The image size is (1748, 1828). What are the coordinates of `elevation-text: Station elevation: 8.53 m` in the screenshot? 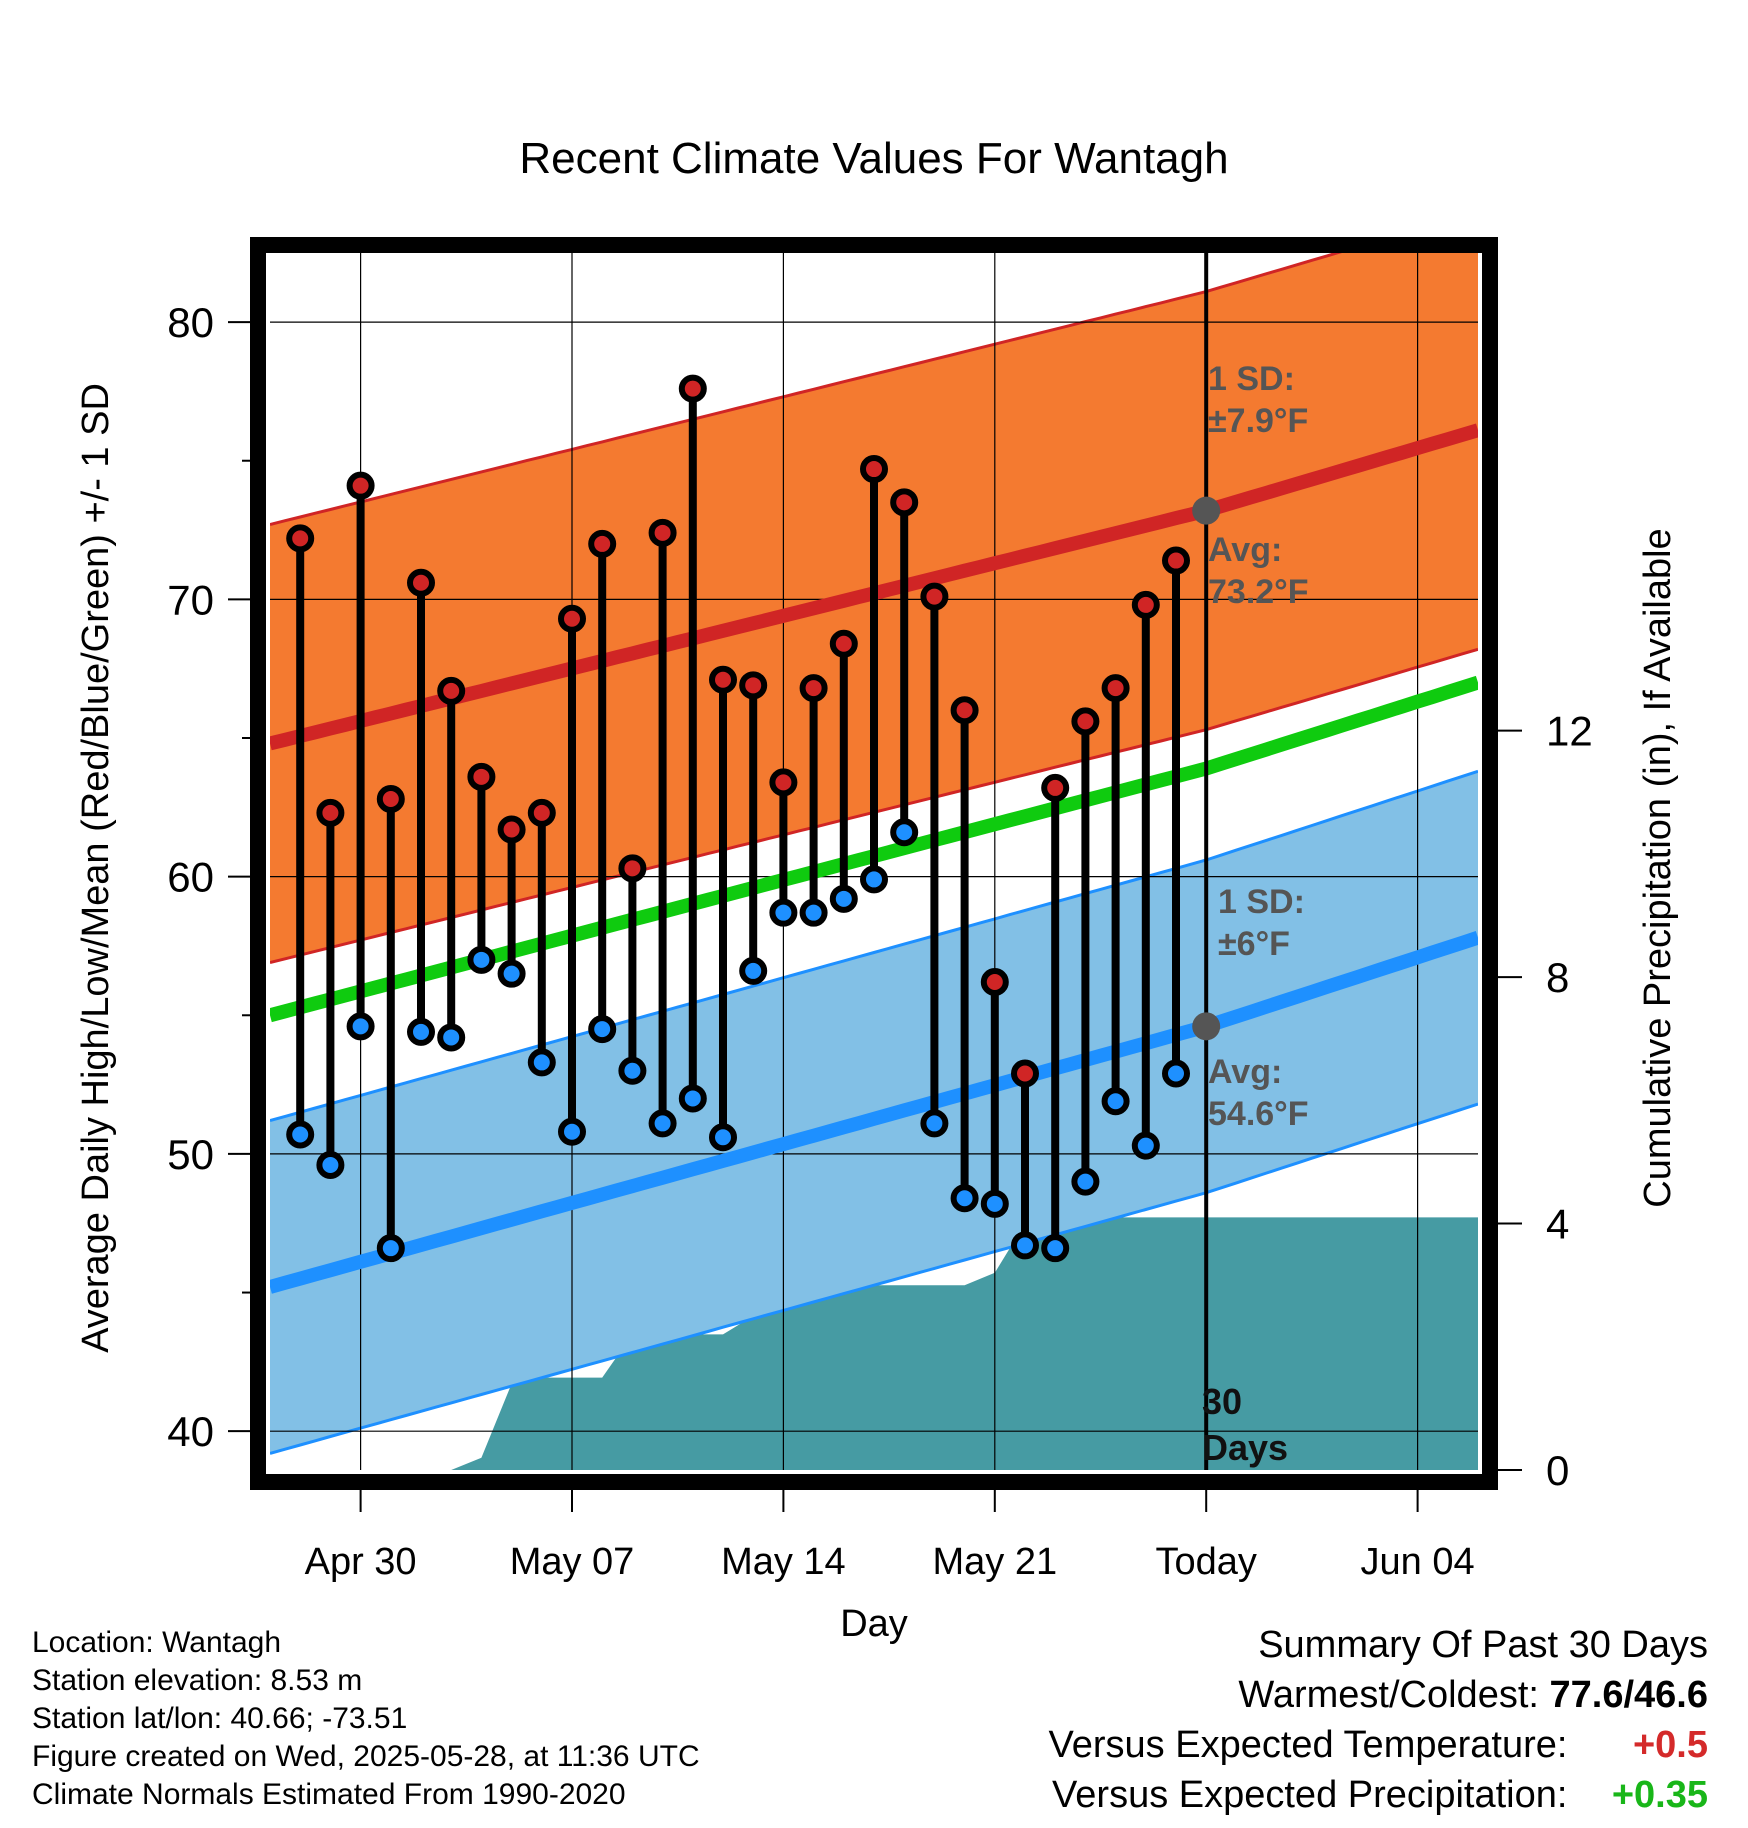 It's located at (197, 1680).